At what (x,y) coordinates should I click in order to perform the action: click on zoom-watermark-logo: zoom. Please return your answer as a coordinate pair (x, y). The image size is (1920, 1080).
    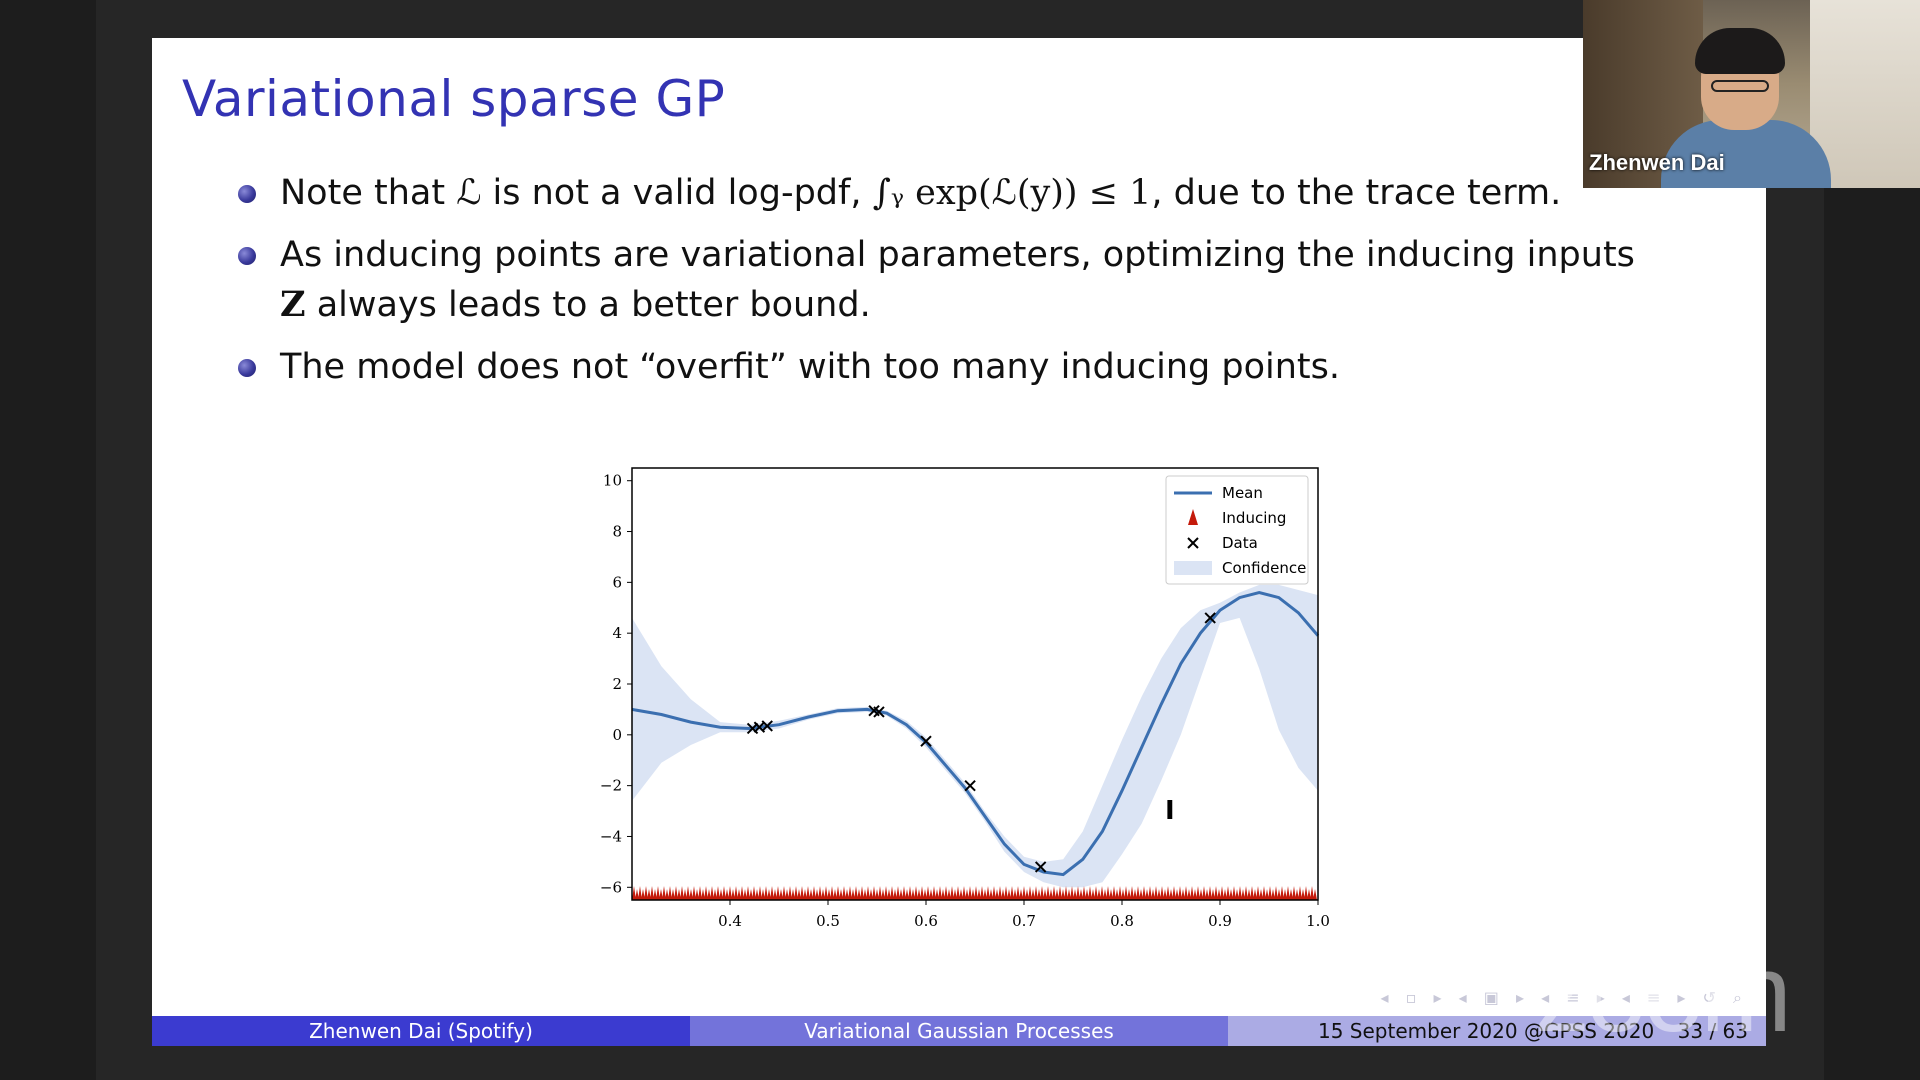
    Looking at the image, I should click on (1663, 993).